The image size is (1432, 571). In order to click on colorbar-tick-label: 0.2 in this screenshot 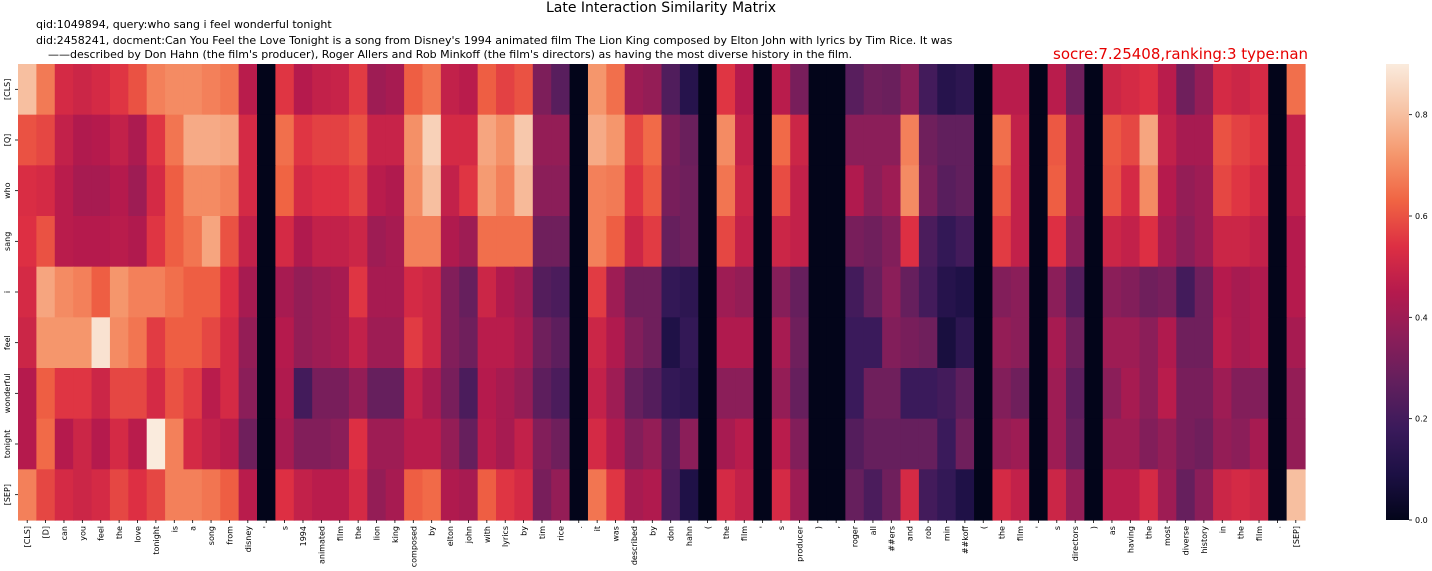, I will do `click(1421, 419)`.